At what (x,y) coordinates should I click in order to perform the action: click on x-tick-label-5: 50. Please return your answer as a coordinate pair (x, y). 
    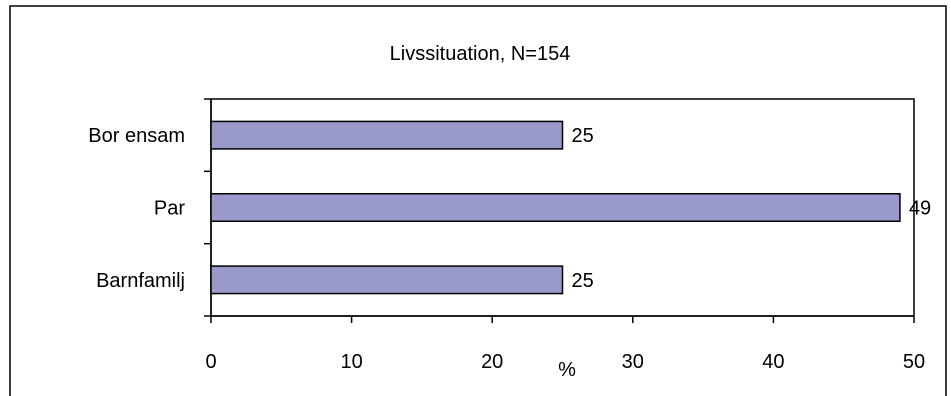
    Looking at the image, I should click on (914, 362).